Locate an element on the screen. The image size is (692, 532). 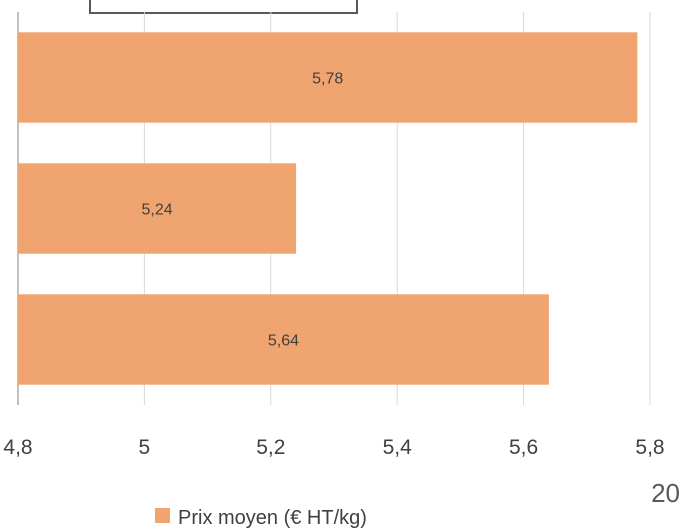
bar-value-label: 5,64 is located at coordinates (283, 341).